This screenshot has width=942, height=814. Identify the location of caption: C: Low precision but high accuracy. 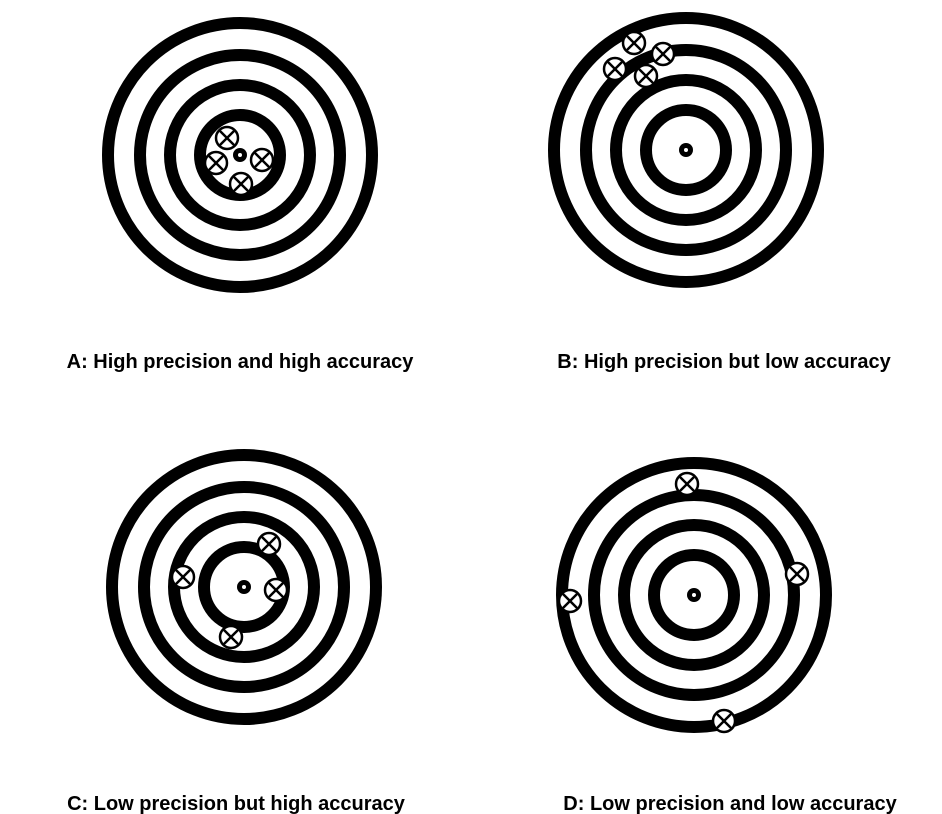
(236, 803).